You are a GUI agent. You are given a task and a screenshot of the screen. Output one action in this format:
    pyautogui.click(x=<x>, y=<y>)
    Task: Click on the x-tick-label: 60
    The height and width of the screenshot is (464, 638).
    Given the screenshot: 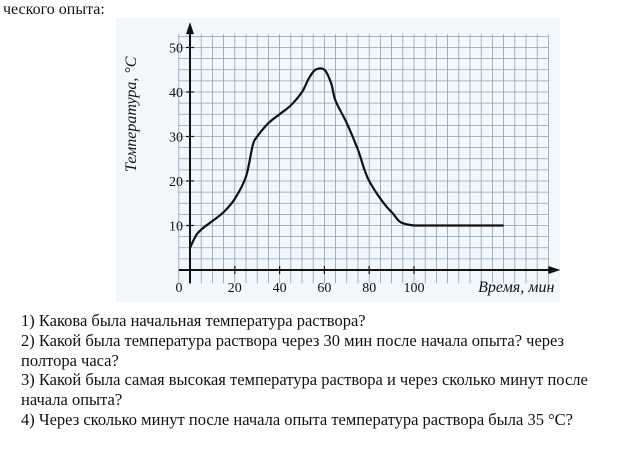 What is the action you would take?
    pyautogui.click(x=324, y=288)
    